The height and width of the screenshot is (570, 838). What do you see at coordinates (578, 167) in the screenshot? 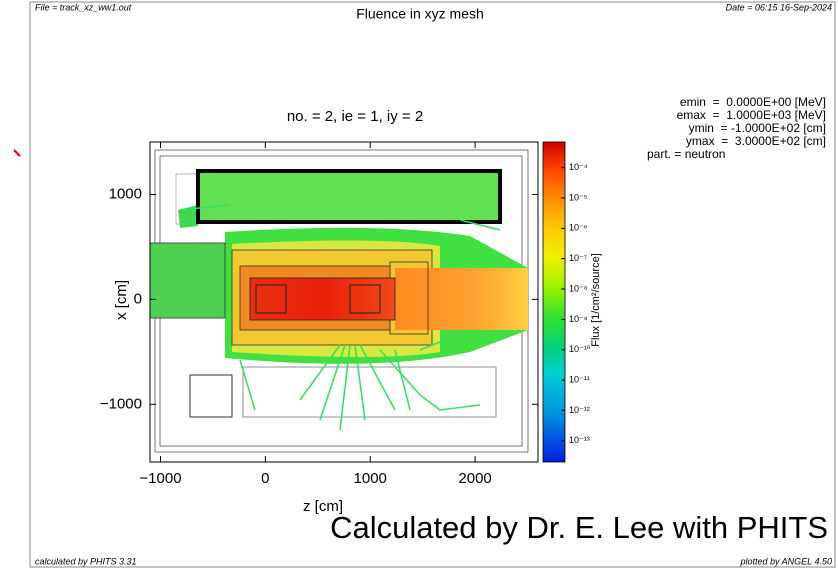
I see `colorbar-tick-label: 10⁻⁴` at bounding box center [578, 167].